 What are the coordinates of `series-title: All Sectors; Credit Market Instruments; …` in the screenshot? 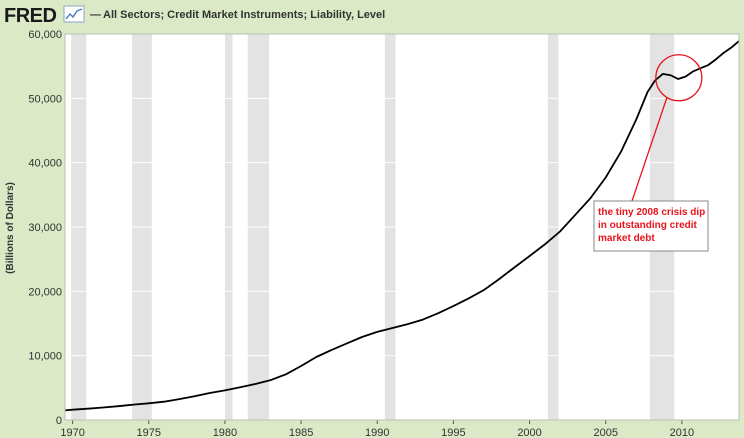 It's located at (244, 15).